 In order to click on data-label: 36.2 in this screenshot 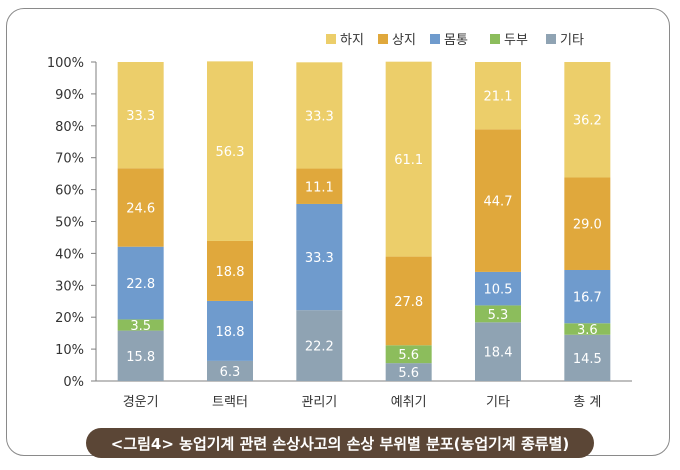, I will do `click(587, 121)`.